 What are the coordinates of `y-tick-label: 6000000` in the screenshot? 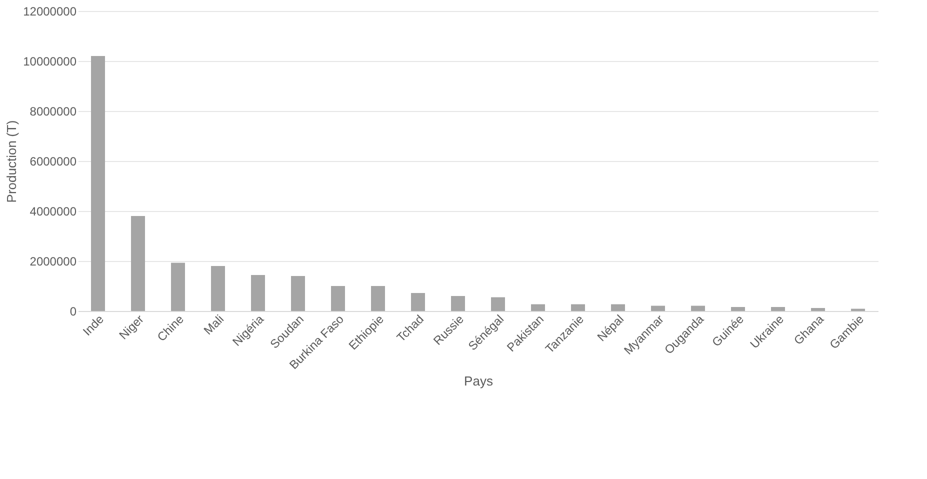 It's located at (53, 161).